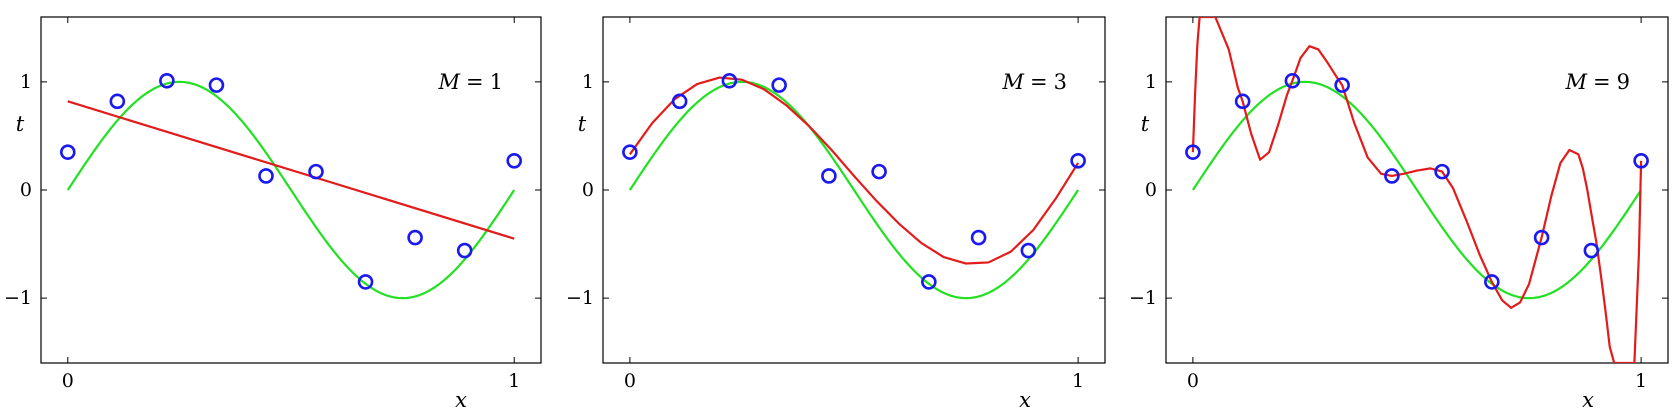  What do you see at coordinates (1035, 82) in the screenshot?
I see `model-order-label: M = 3` at bounding box center [1035, 82].